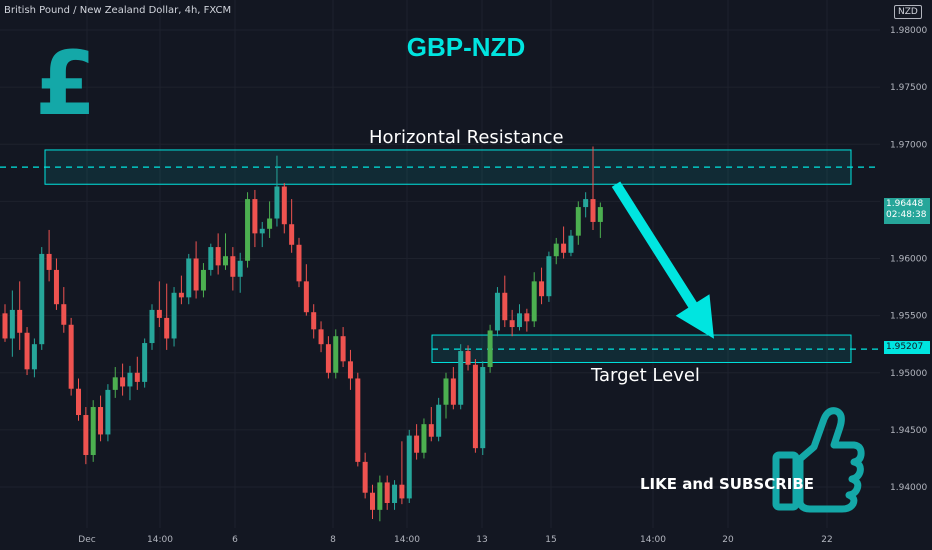 The height and width of the screenshot is (550, 932). Describe the element at coordinates (908, 260) in the screenshot. I see `y-tick-label: 1.96000` at that location.